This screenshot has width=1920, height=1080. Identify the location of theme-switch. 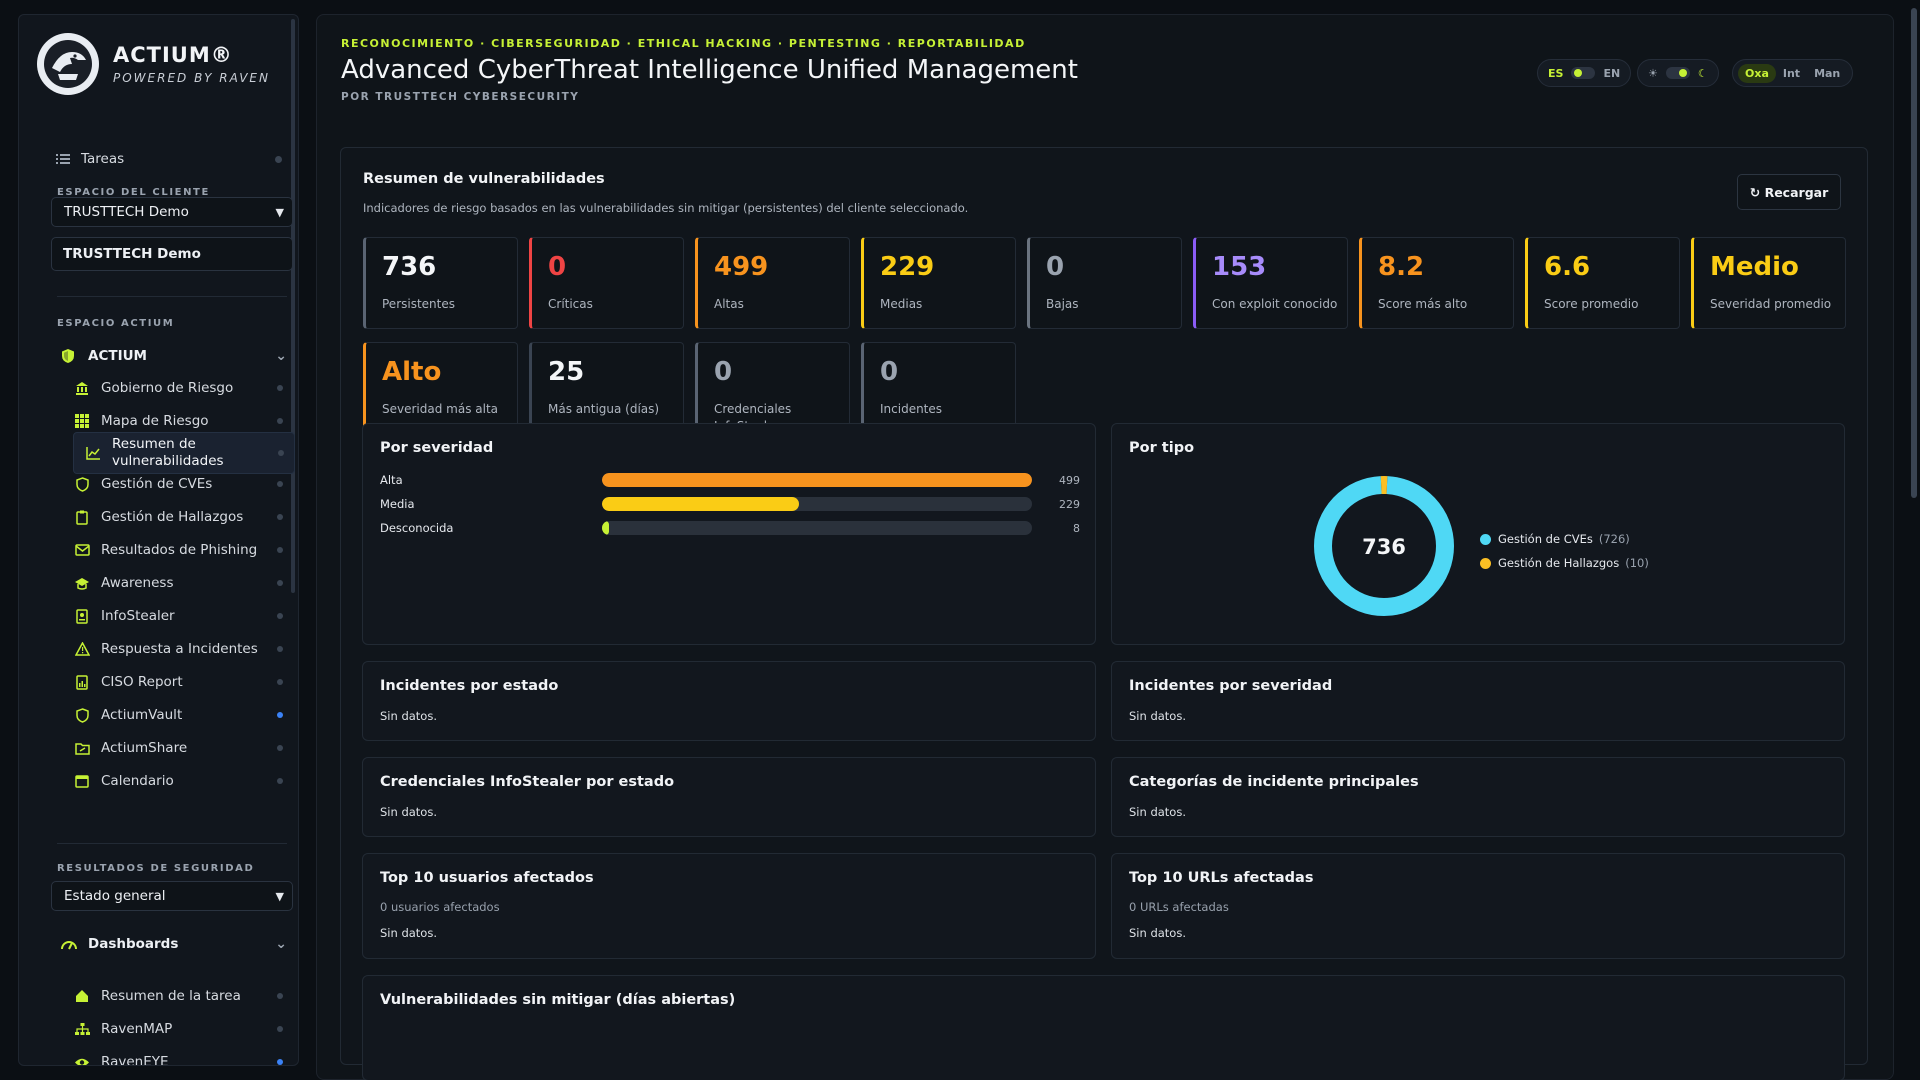
(1677, 73).